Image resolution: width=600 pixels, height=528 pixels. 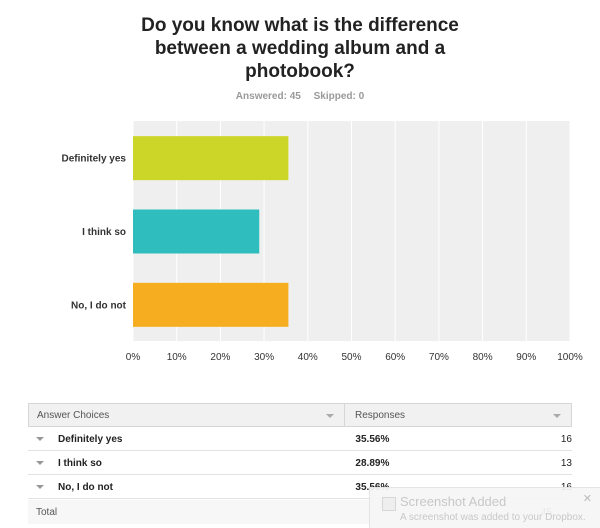 I want to click on x-tick-label: 80%, so click(x=483, y=357).